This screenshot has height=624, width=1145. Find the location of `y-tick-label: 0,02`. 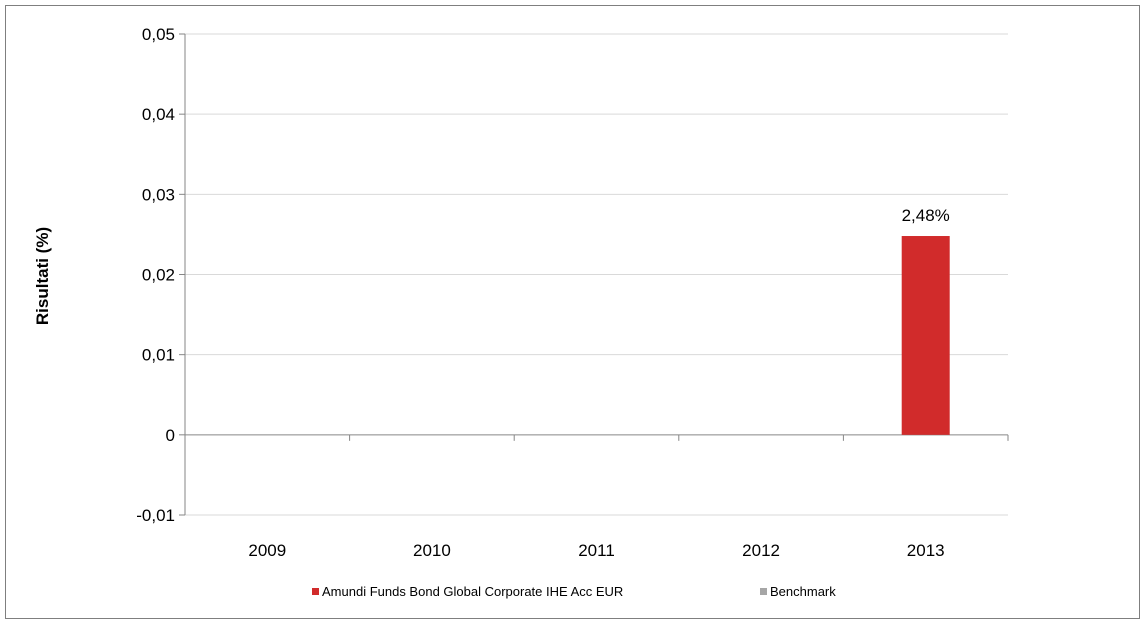

y-tick-label: 0,02 is located at coordinates (158, 275).